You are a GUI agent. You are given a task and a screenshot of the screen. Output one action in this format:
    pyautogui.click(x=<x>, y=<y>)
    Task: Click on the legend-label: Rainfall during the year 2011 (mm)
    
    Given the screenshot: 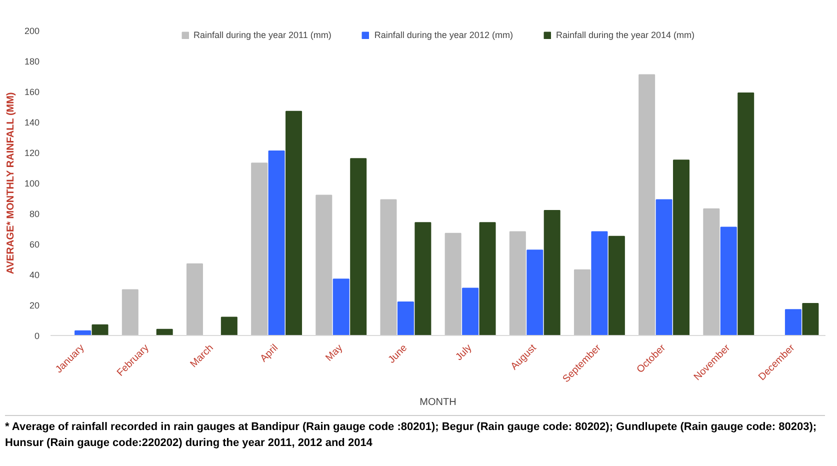 What is the action you would take?
    pyautogui.click(x=262, y=35)
    